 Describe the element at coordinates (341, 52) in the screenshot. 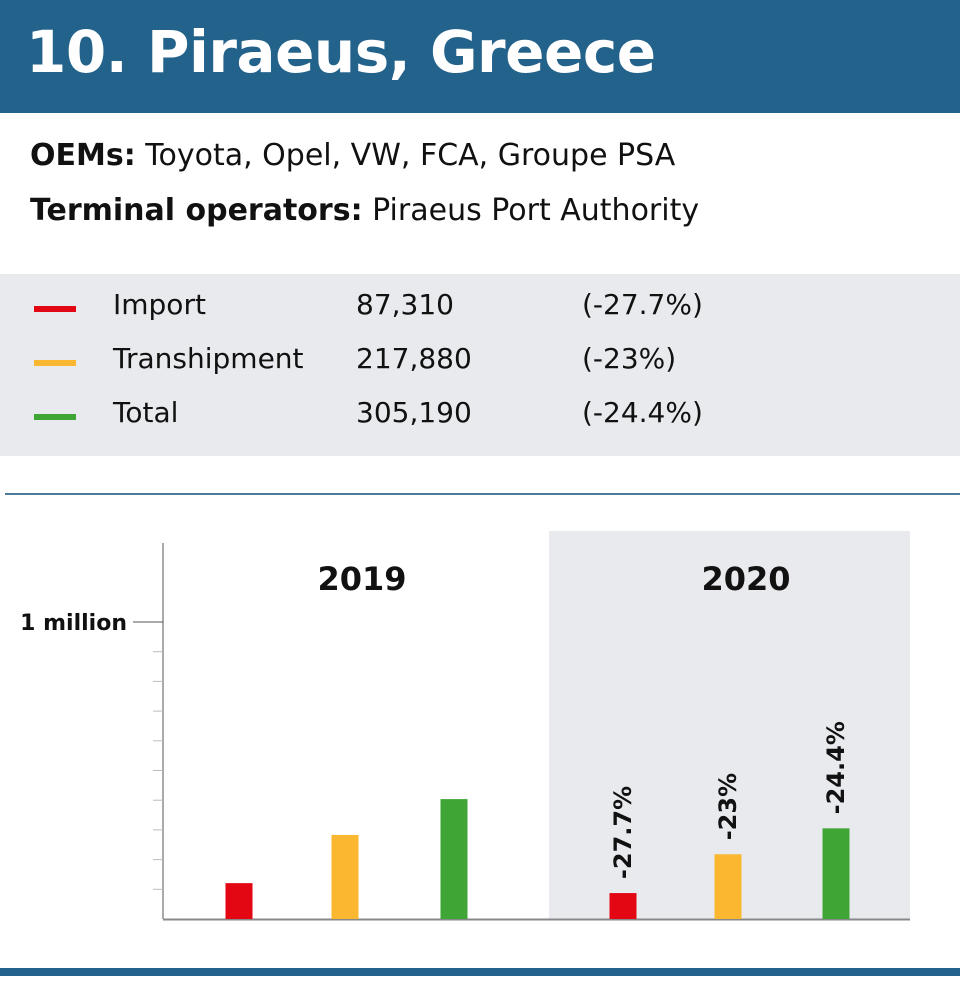

I see `page-title: 10. Piraeus, Greece` at that location.